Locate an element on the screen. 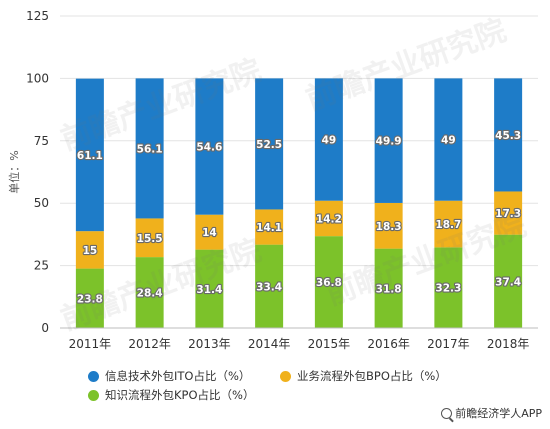 This screenshot has height=429, width=550. y-tick-label: 100 is located at coordinates (37, 78).